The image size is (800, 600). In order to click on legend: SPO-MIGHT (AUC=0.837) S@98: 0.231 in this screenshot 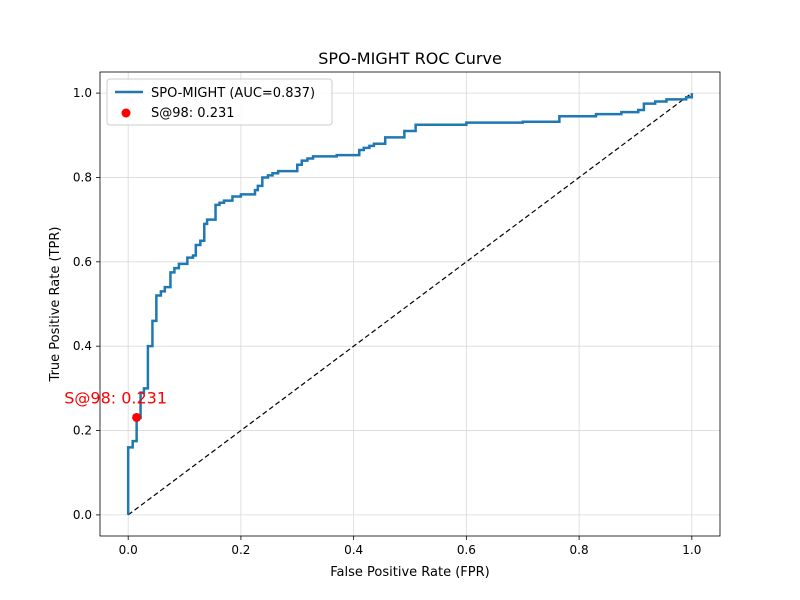, I will do `click(219, 102)`.